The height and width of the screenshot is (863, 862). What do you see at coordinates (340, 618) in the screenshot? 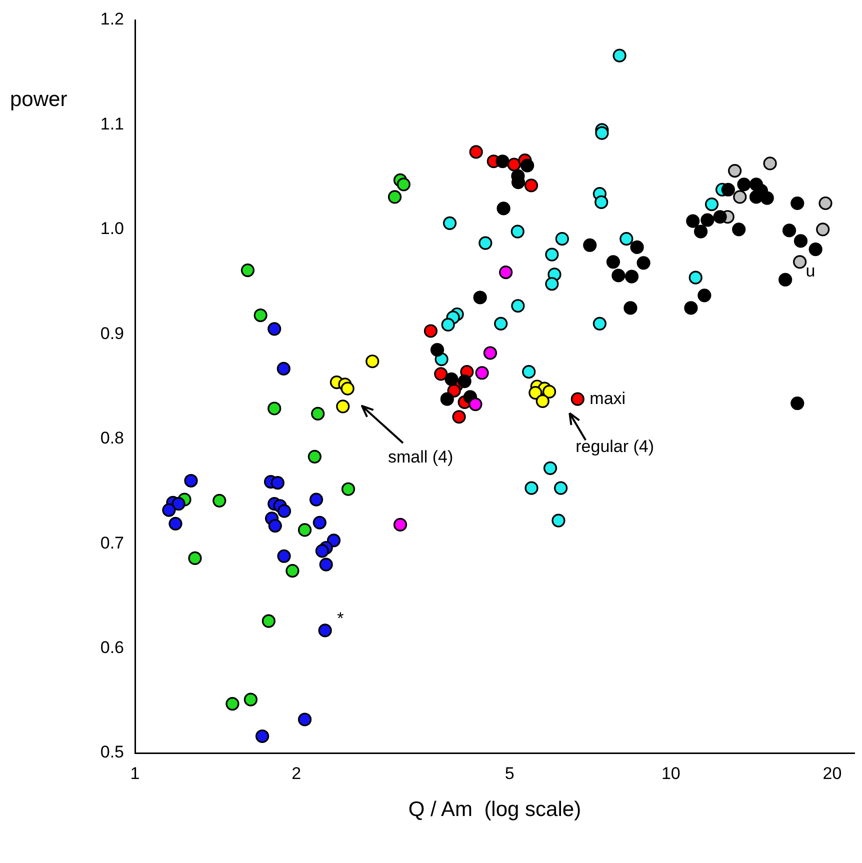
I see `annotation: *` at bounding box center [340, 618].